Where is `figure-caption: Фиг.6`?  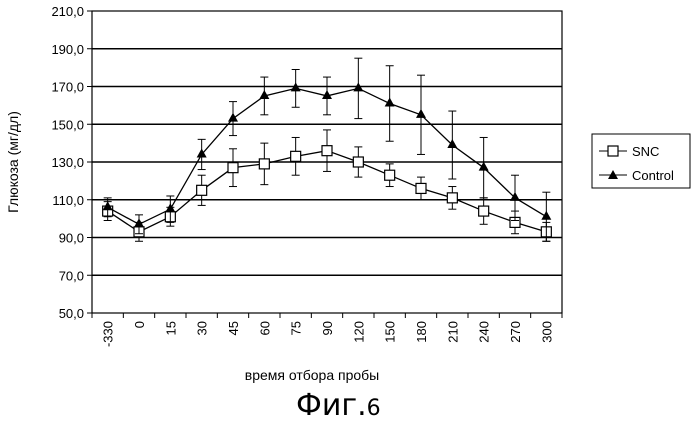
figure-caption: Фиг.6 is located at coordinates (338, 405).